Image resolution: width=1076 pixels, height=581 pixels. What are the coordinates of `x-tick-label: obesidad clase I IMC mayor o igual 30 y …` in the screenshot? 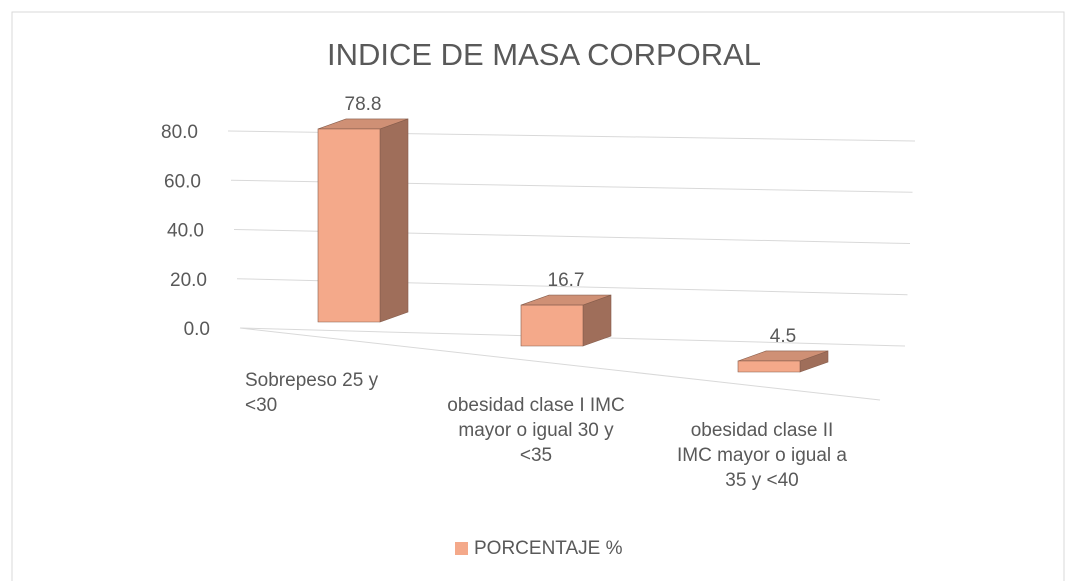 It's located at (536, 430).